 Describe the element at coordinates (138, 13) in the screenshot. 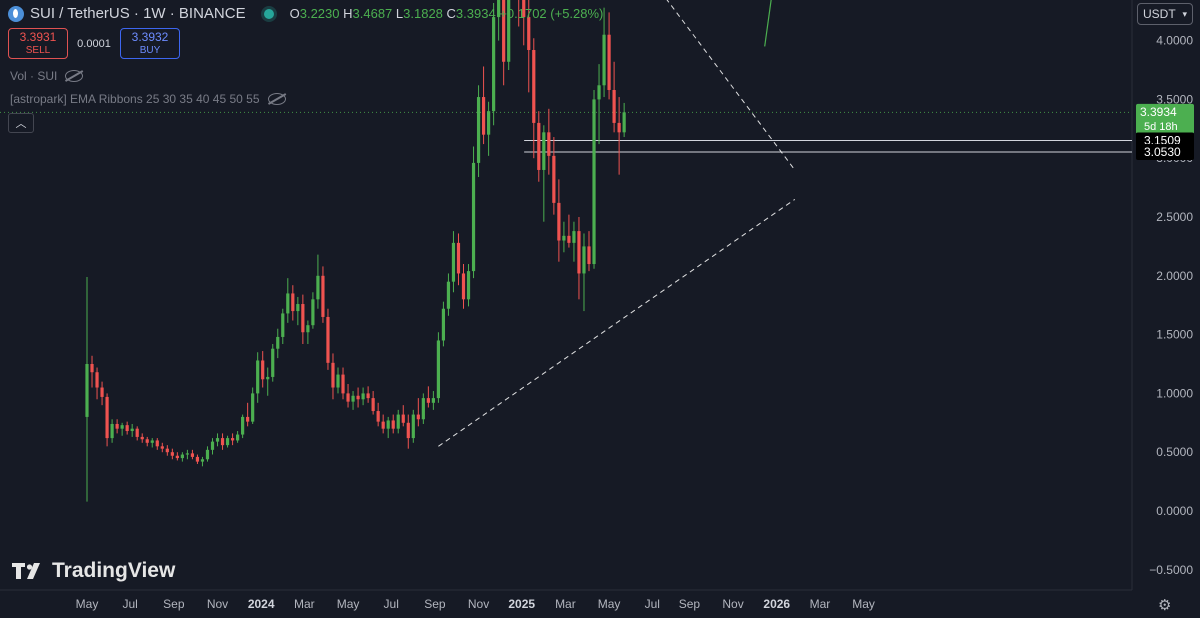

I see `symbol-title: SUI / TetherUS · 1W · BINANCE` at that location.